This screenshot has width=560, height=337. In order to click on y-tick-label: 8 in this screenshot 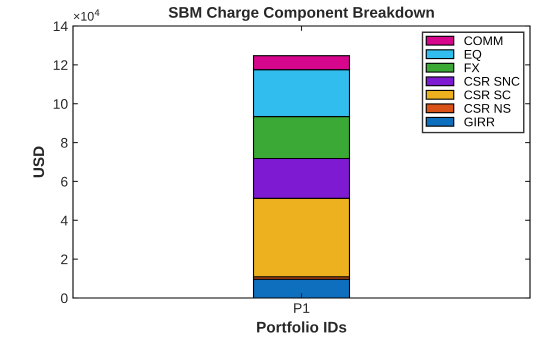, I will do `click(64, 143)`.